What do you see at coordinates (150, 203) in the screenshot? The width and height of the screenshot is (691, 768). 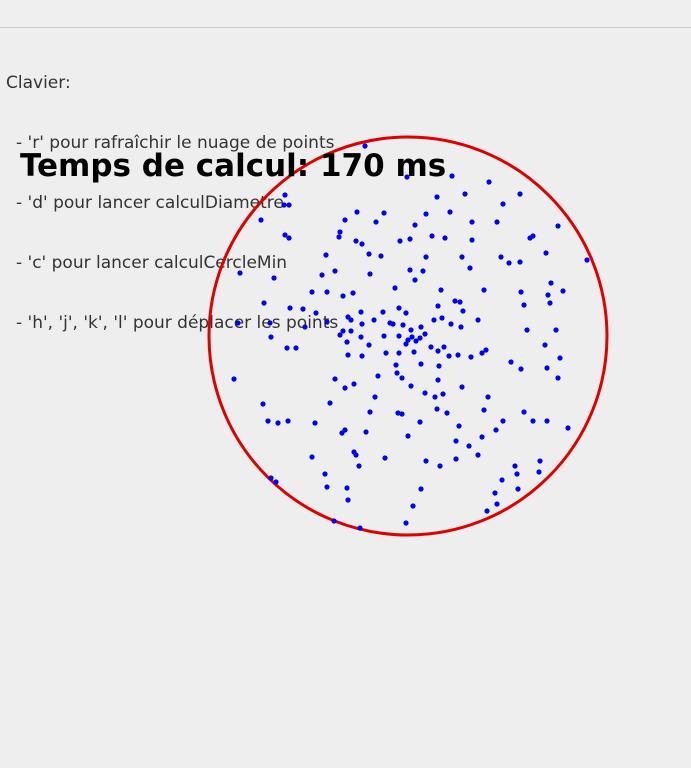 I see `help-line-diameter: - 'd' pour lancer calculDiametre` at bounding box center [150, 203].